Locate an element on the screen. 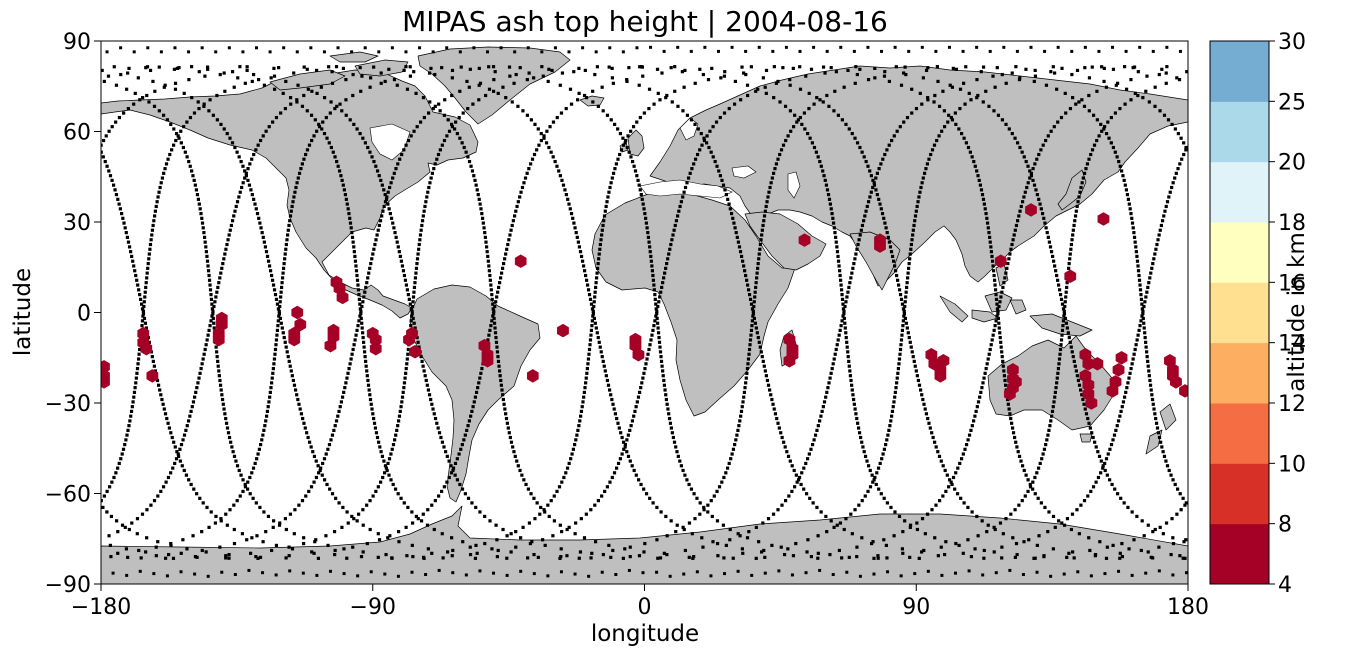 The image size is (1345, 657). colorbar-tick-label: 8 is located at coordinates (1285, 525).